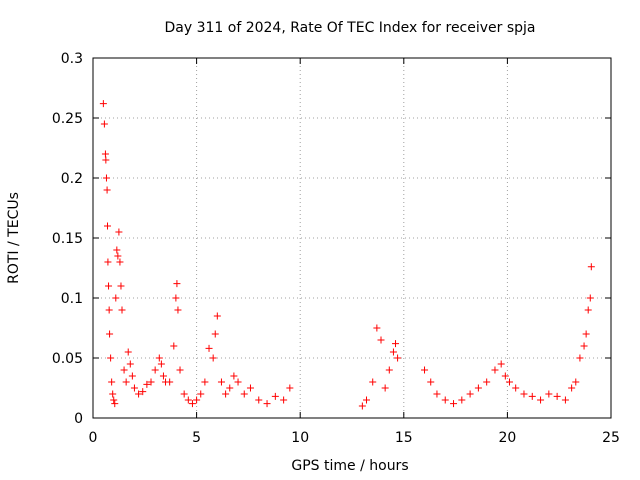 The height and width of the screenshot is (480, 640). Describe the element at coordinates (67, 119) in the screenshot. I see `y-tick-label: 0.25` at that location.